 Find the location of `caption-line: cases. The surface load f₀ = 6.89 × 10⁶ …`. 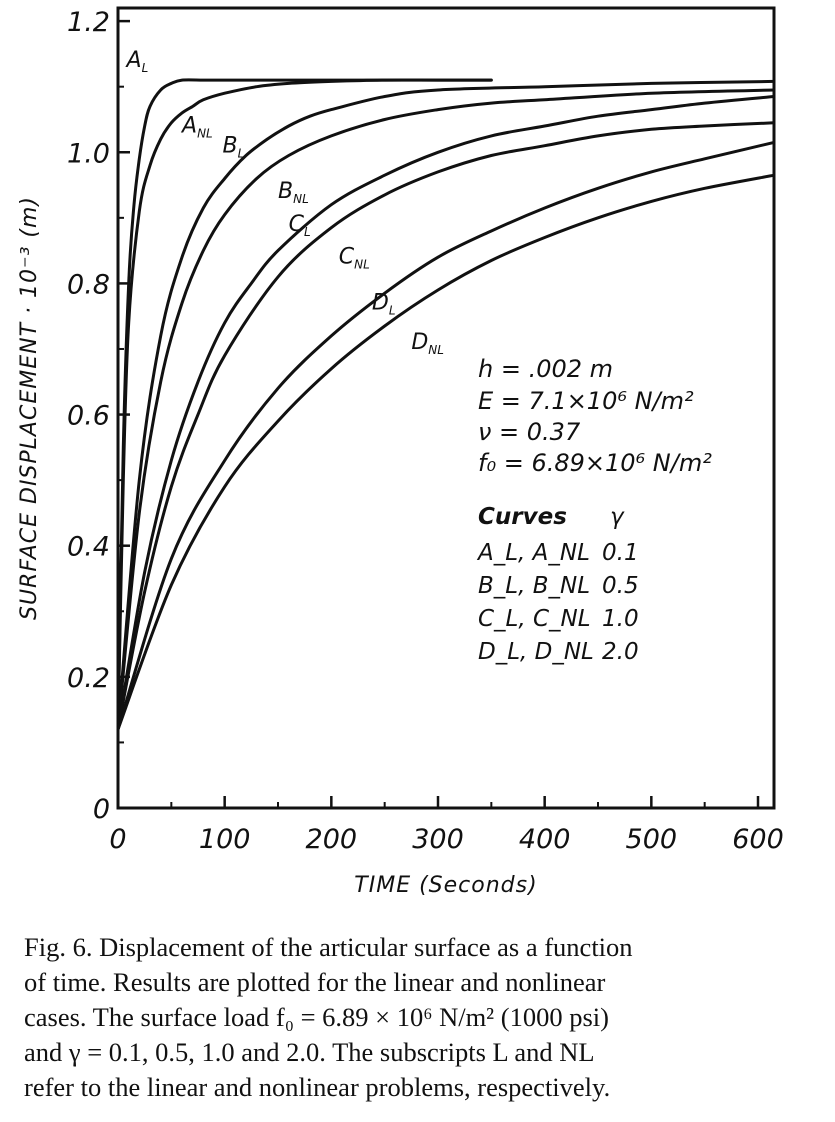

caption-line: cases. The surface load f₀ = 6.89 × 10⁶ … is located at coordinates (316, 1017).